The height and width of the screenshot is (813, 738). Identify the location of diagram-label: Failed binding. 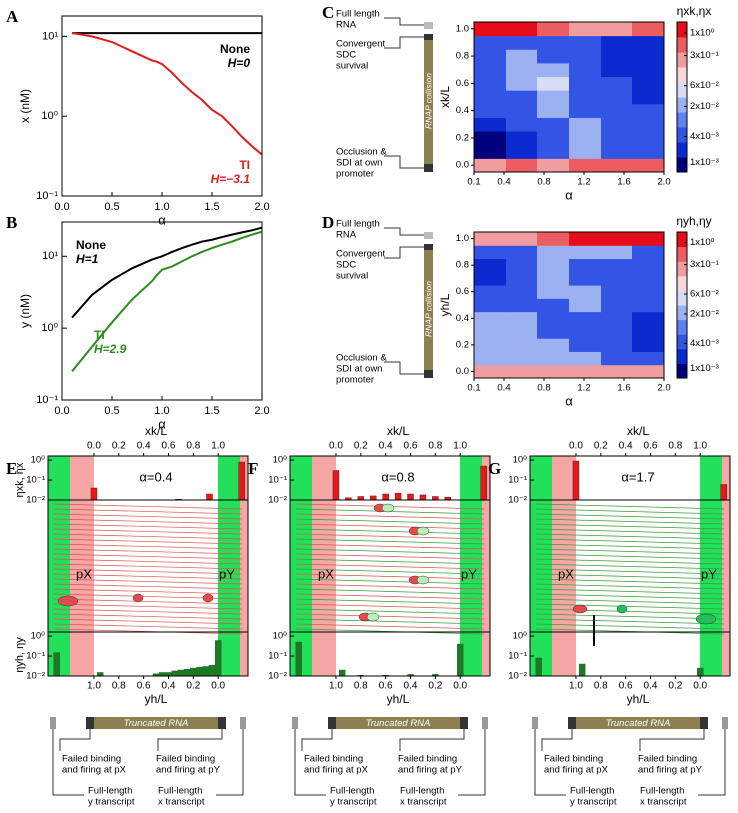
(333, 759).